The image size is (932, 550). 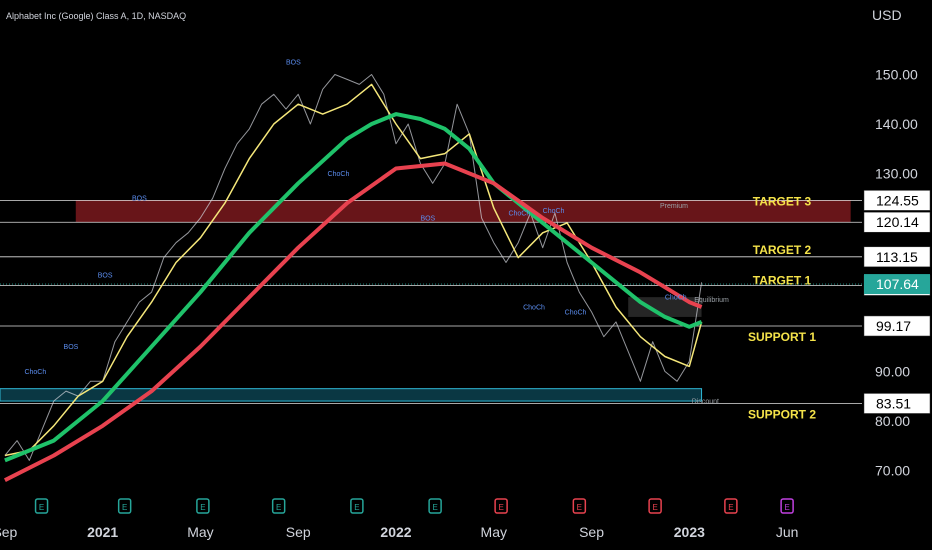 I want to click on annotation-label: Discount, so click(x=705, y=402).